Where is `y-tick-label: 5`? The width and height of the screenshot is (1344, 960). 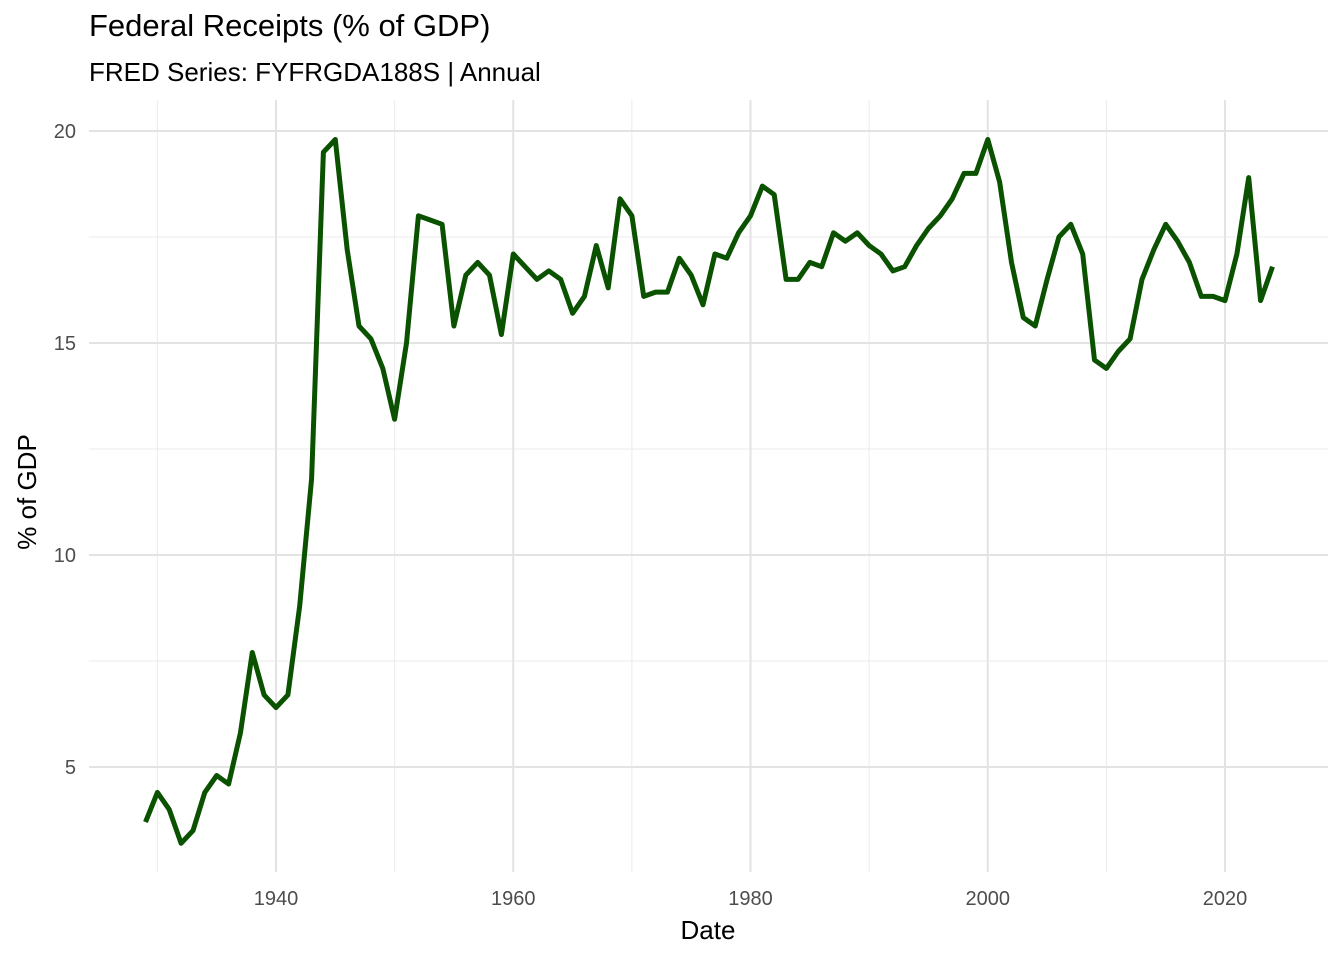 y-tick-label: 5 is located at coordinates (70, 768).